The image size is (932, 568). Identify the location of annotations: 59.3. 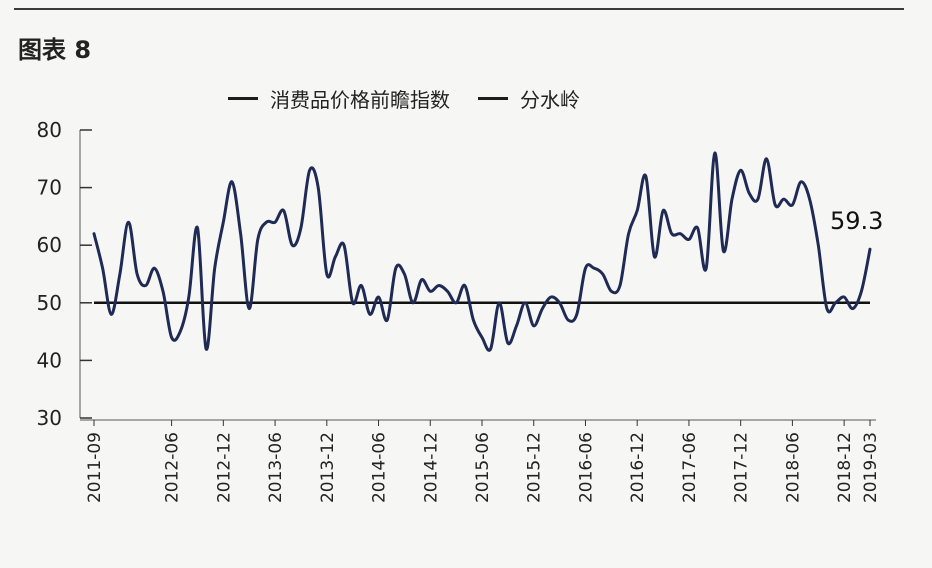
(856, 221).